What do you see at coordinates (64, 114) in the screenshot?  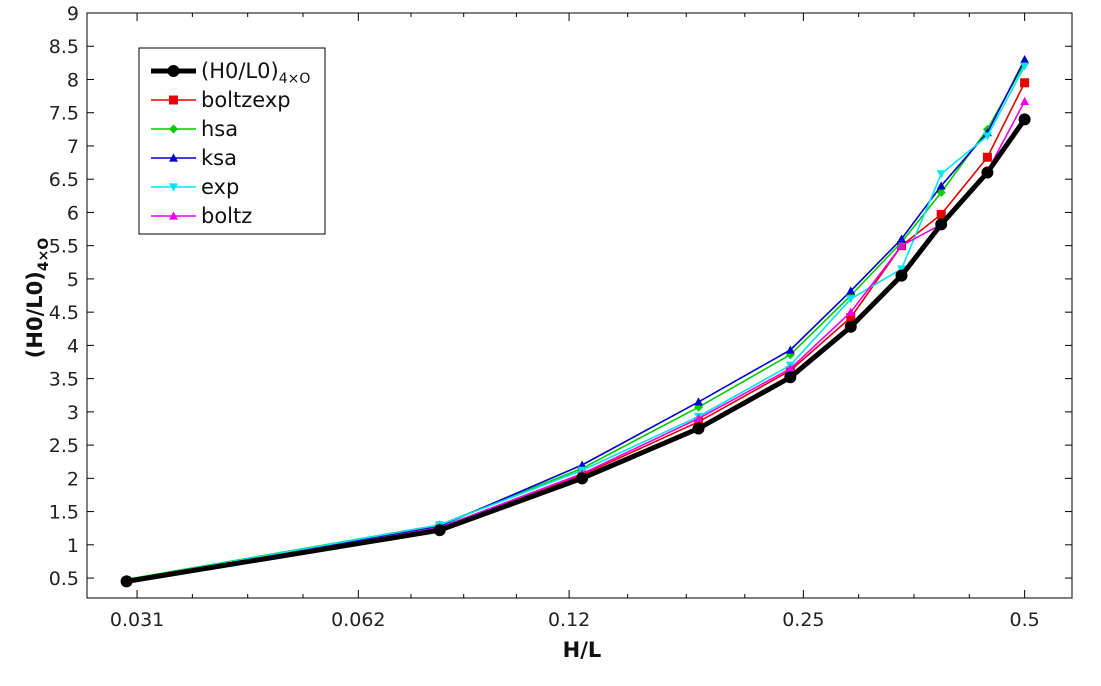 I see `y-tick-label: 7.5` at bounding box center [64, 114].